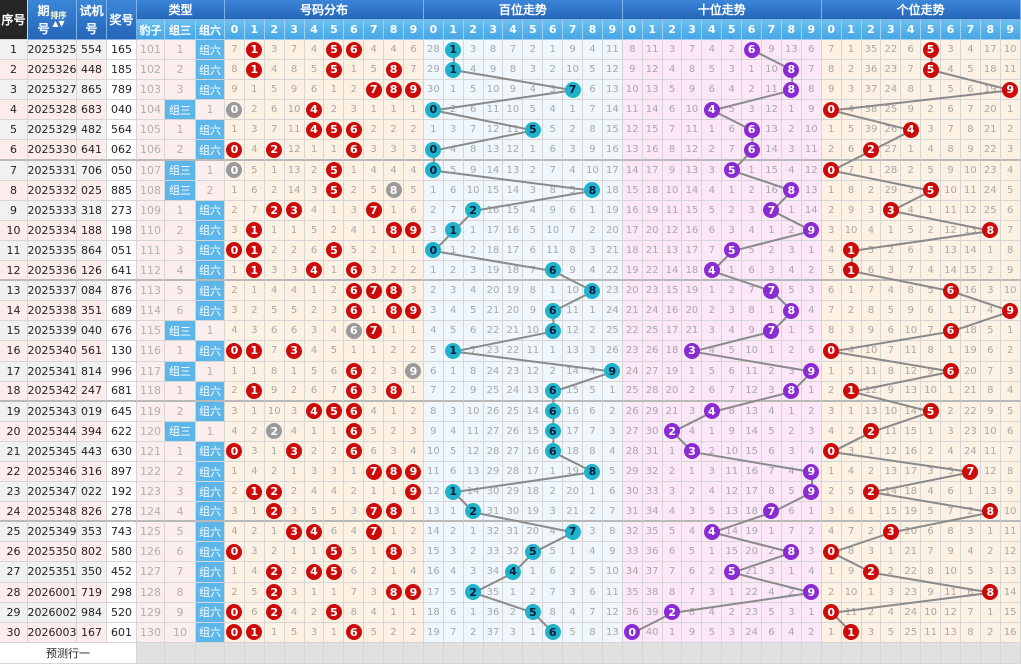 The height and width of the screenshot is (664, 1021). Describe the element at coordinates (612, 552) in the screenshot. I see `miss-count: 9` at that location.